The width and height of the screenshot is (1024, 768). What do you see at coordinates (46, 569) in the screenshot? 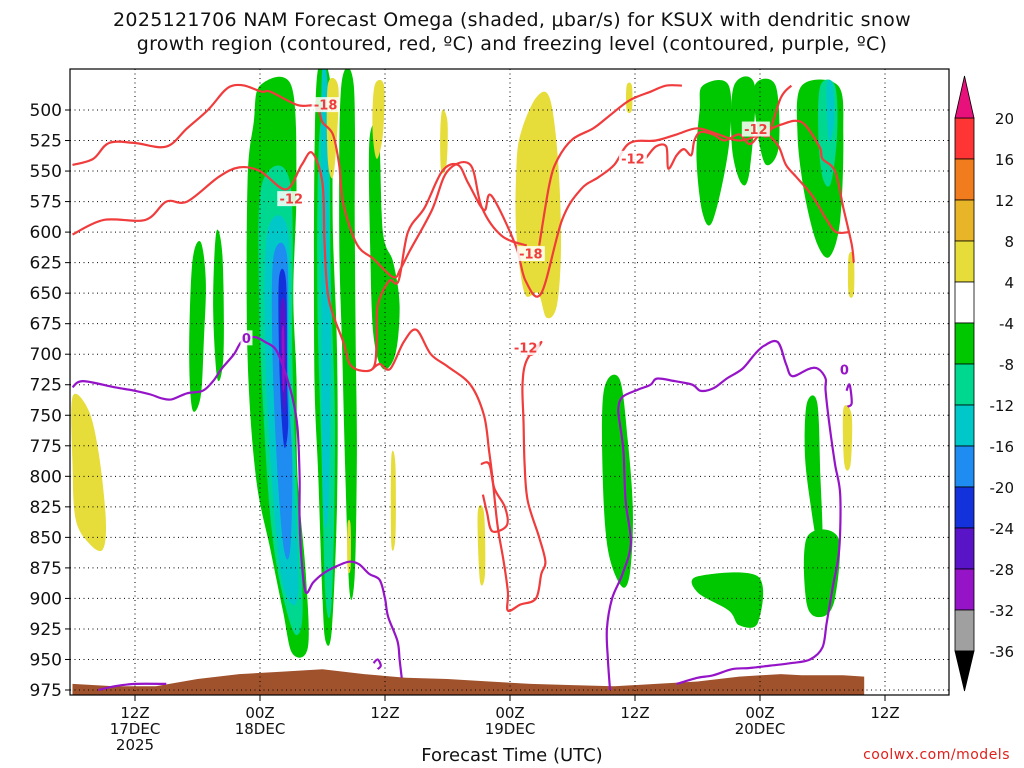
I see `y-tick-label: 875` at bounding box center [46, 569].